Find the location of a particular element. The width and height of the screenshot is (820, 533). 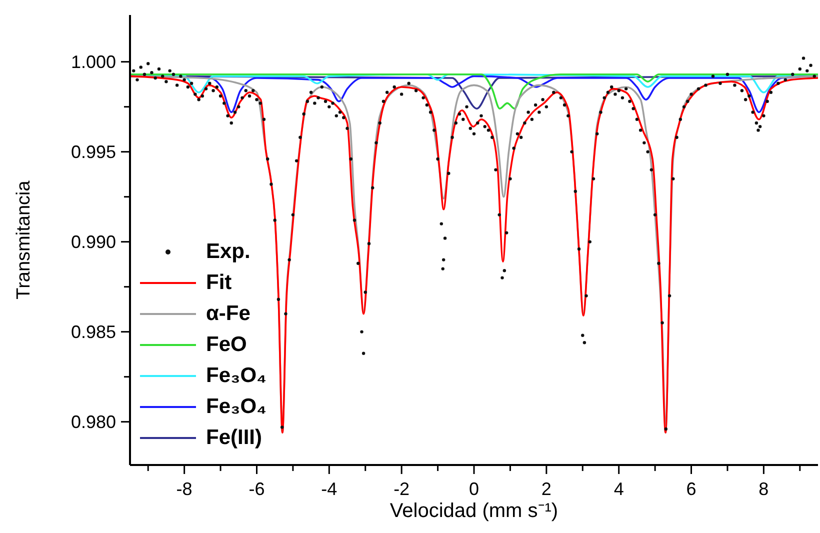

x-tick-label: 8 is located at coordinates (763, 489).